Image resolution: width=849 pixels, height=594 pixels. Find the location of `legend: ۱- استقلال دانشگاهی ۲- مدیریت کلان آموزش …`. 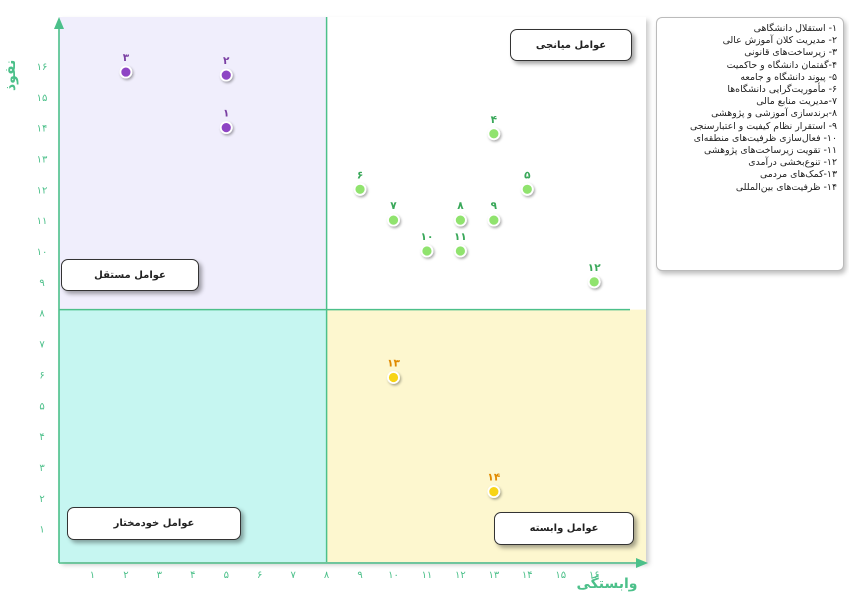

legend: ۱- استقلال دانشگاهی ۲- مدیریت کلان آموزش … is located at coordinates (750, 144).